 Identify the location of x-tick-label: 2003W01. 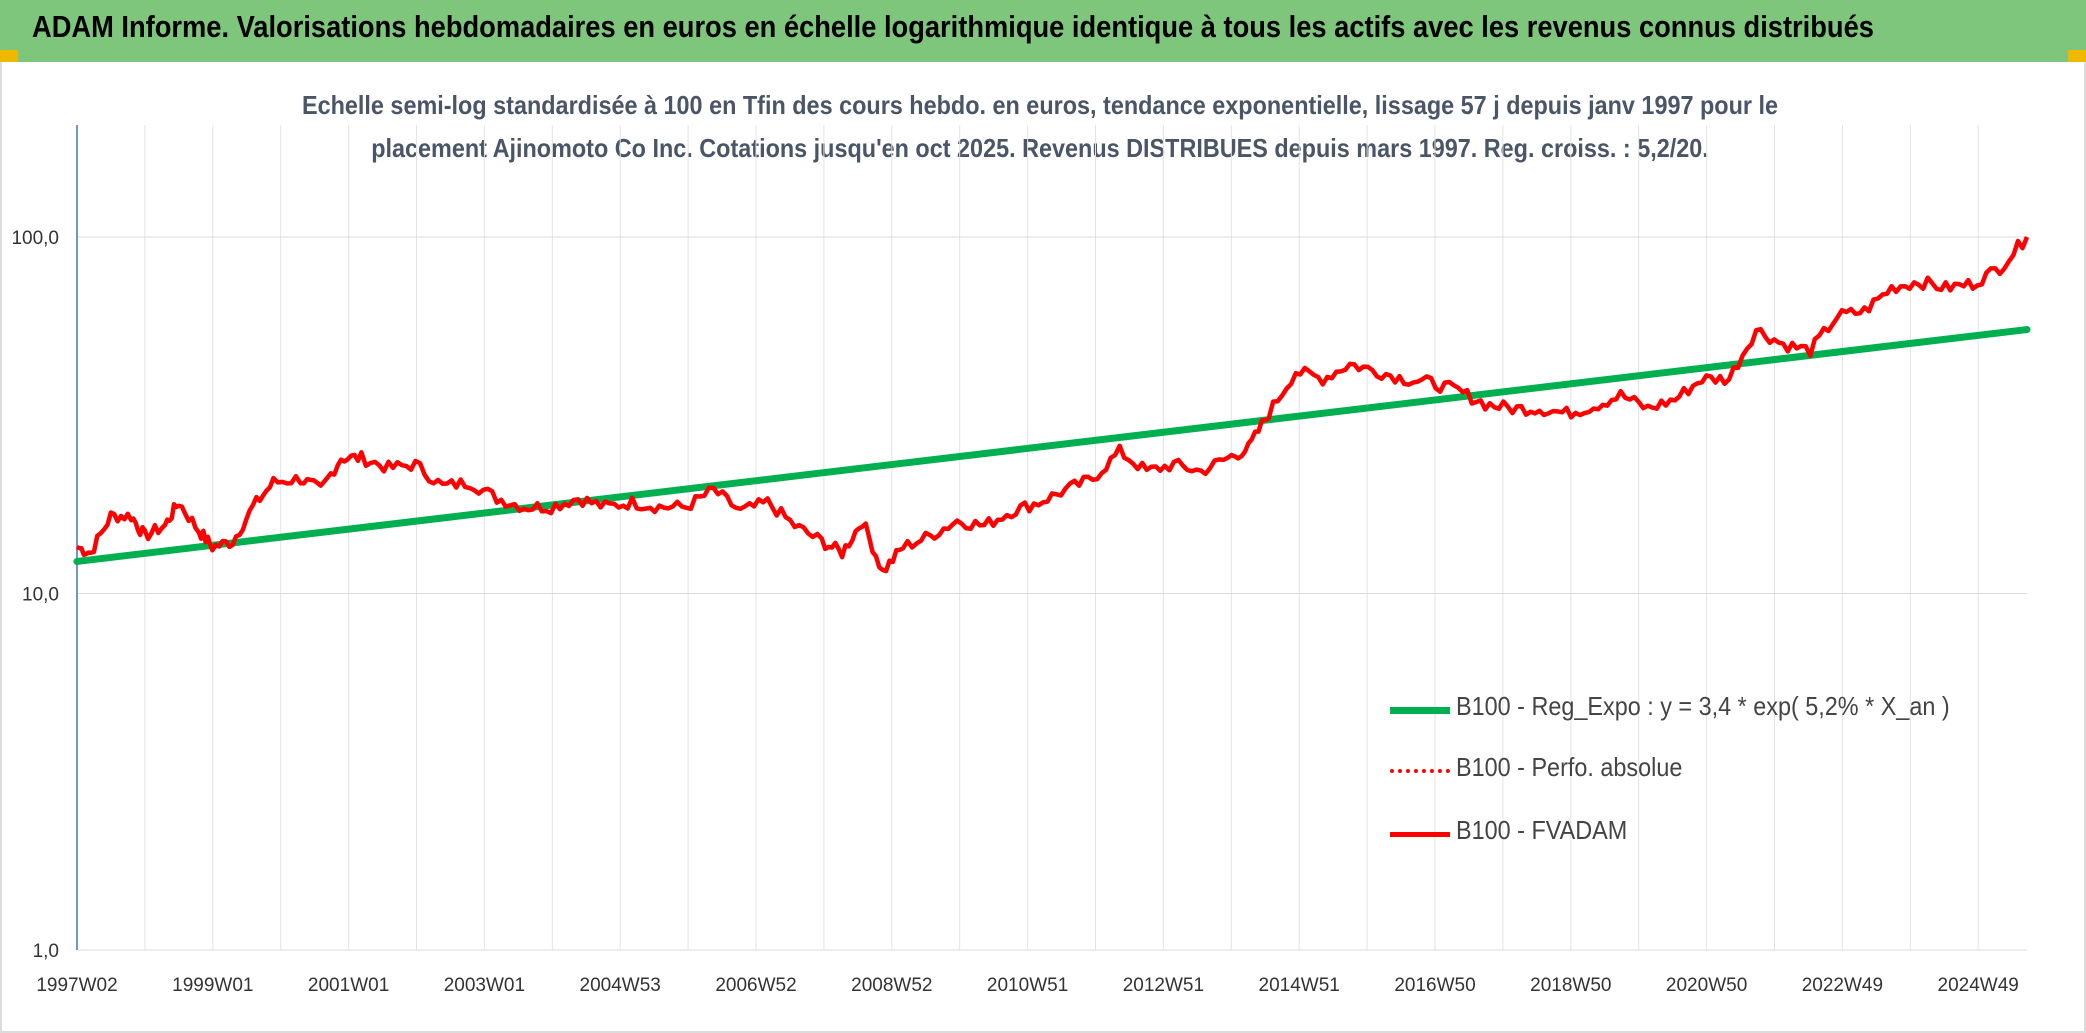
(484, 985).